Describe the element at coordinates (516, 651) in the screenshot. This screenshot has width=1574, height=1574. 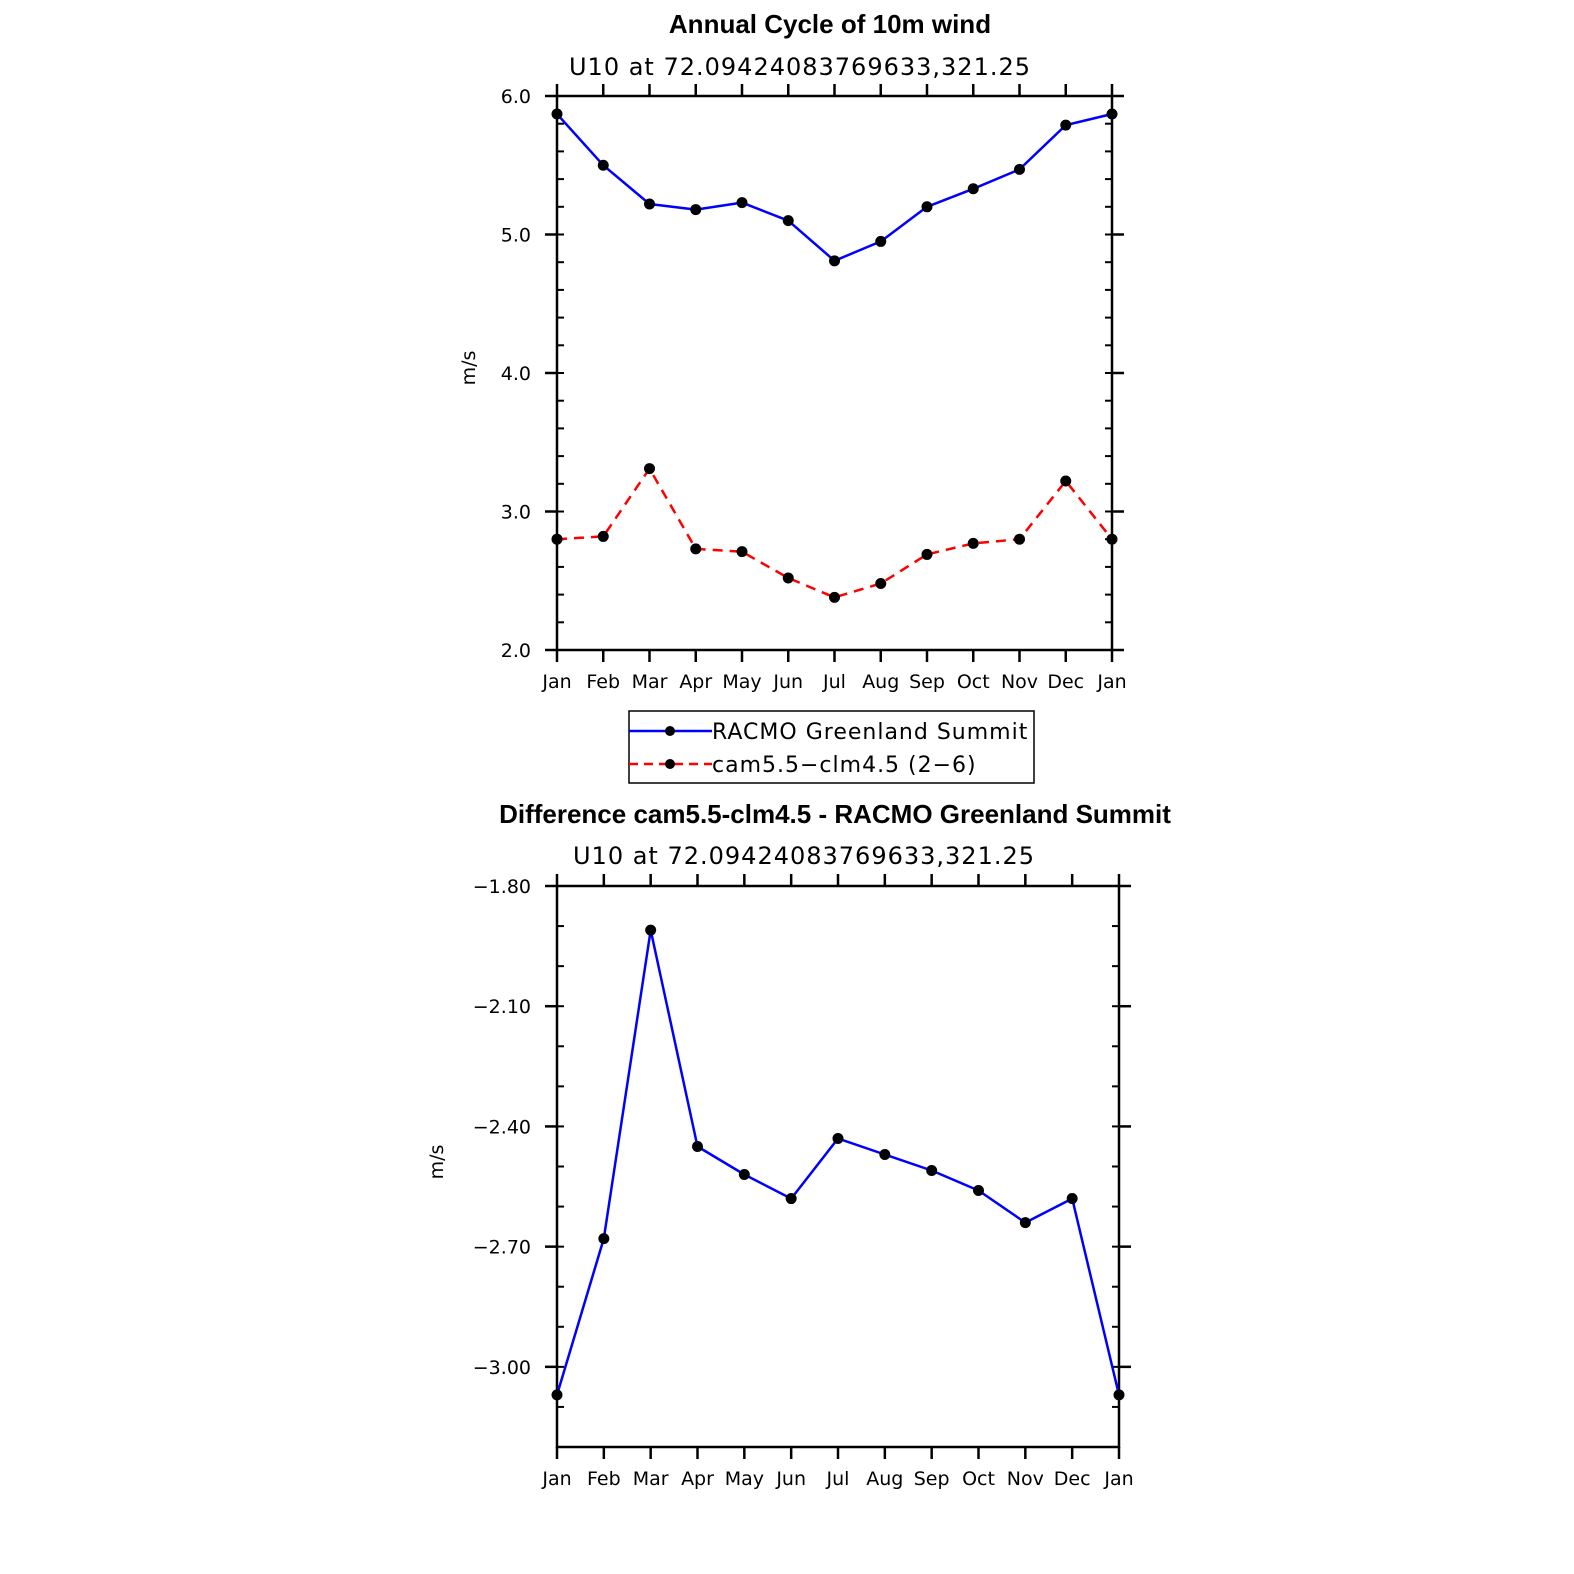
I see `y-tick-label: 2.0` at that location.